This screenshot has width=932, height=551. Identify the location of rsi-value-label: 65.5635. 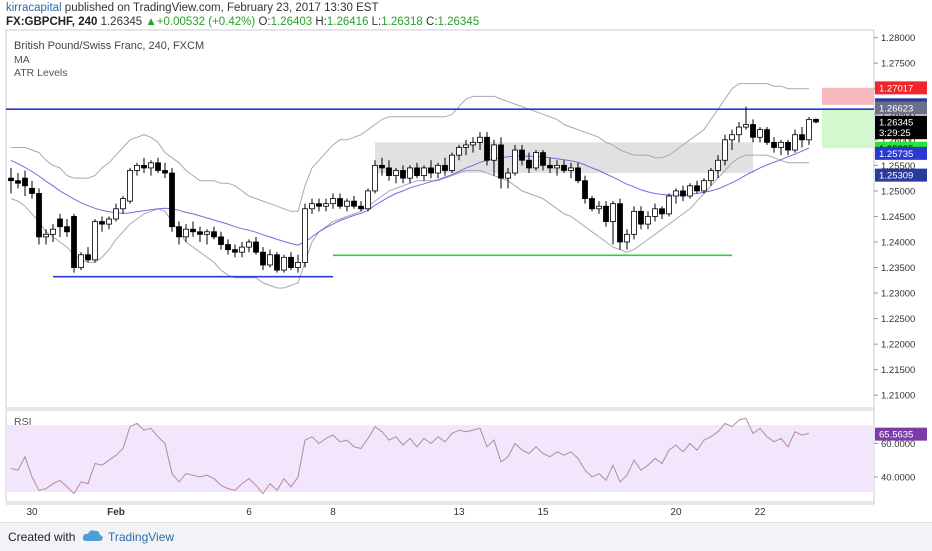
(896, 435).